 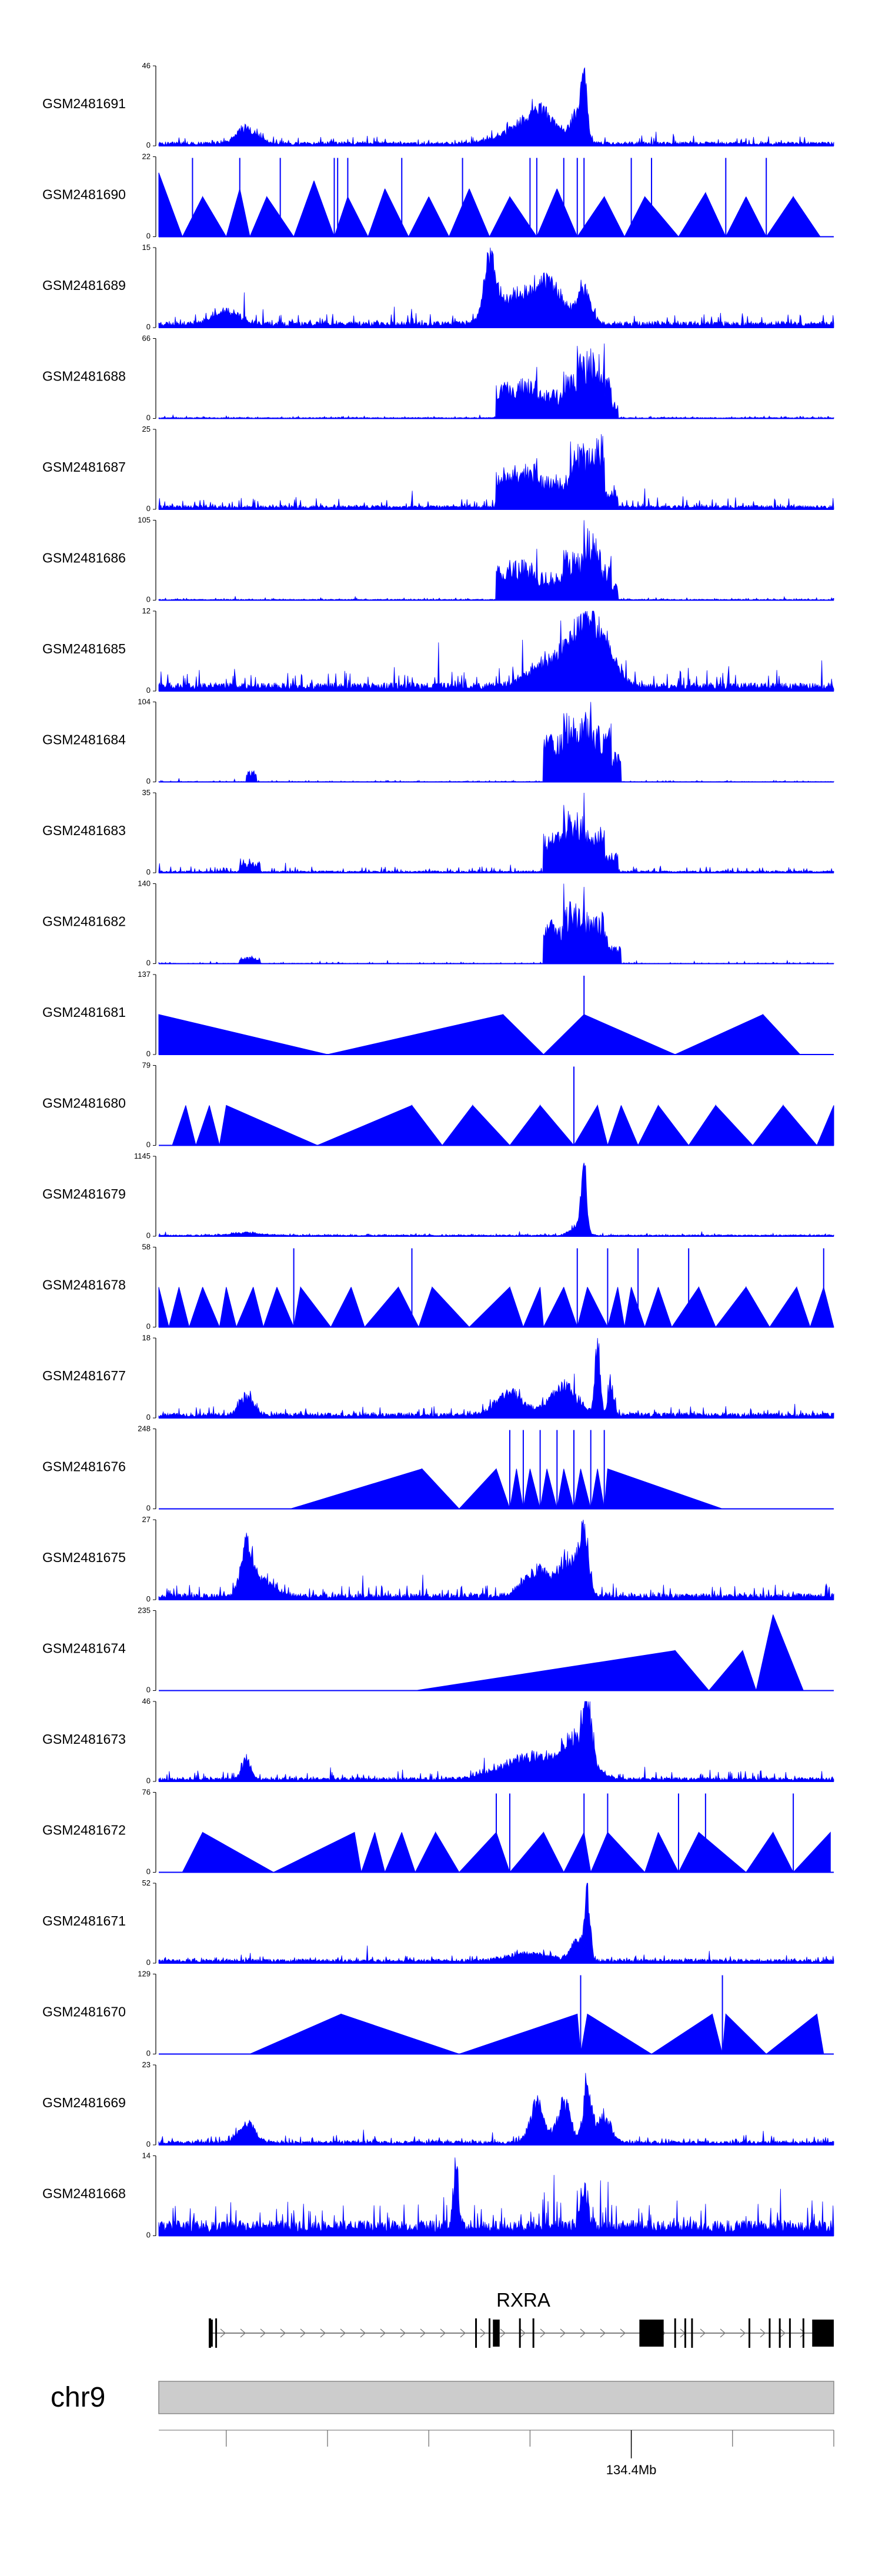 I want to click on y-max-label: 35, so click(x=146, y=792).